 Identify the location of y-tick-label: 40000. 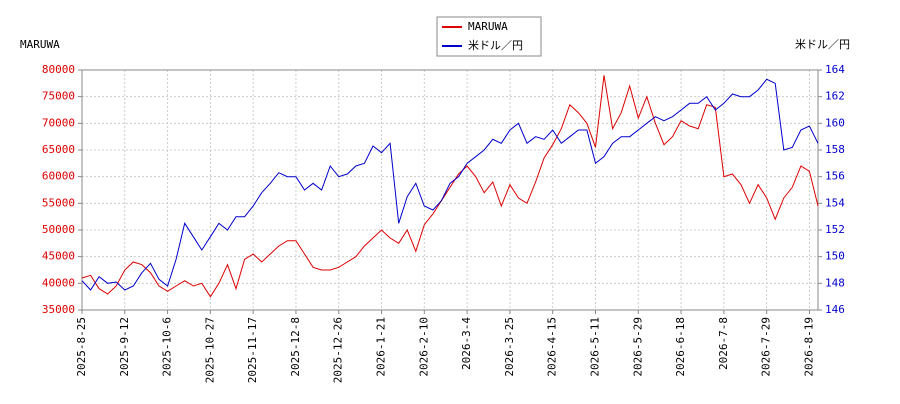
(58, 282).